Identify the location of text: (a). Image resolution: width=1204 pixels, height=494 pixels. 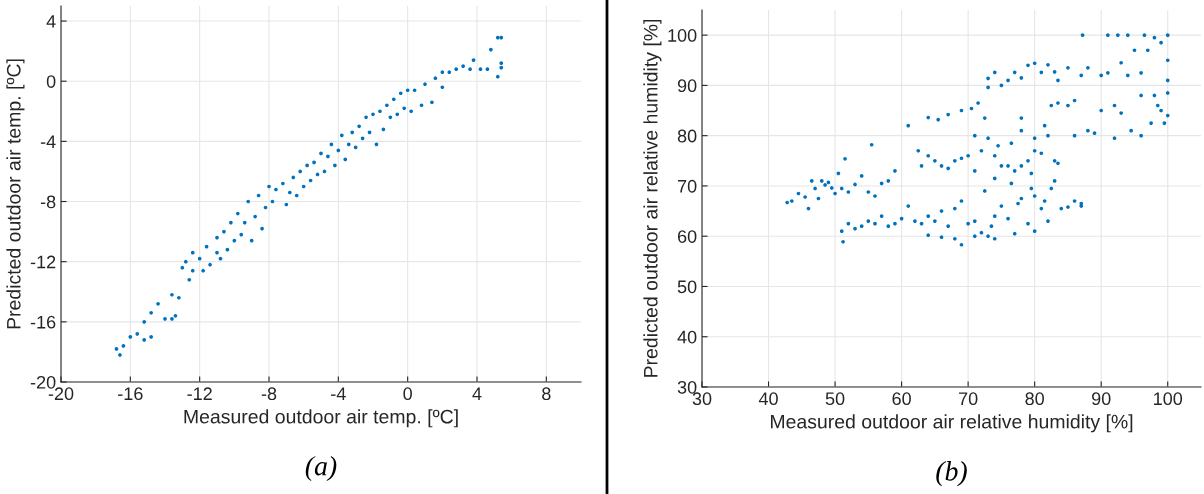
(321, 468).